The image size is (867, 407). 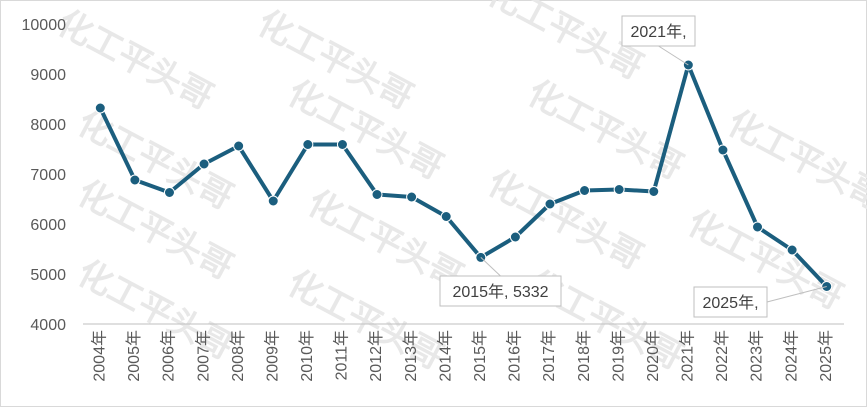 I want to click on x-tick-label: 2022年, so click(x=722, y=356).